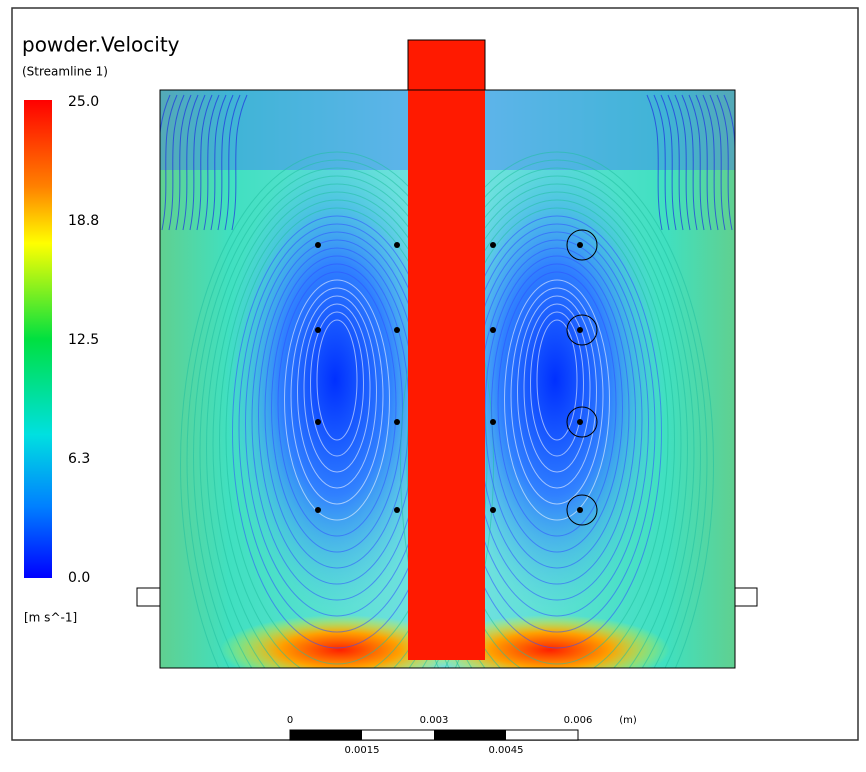  What do you see at coordinates (83, 102) in the screenshot?
I see `colorbar-label: 25.0` at bounding box center [83, 102].